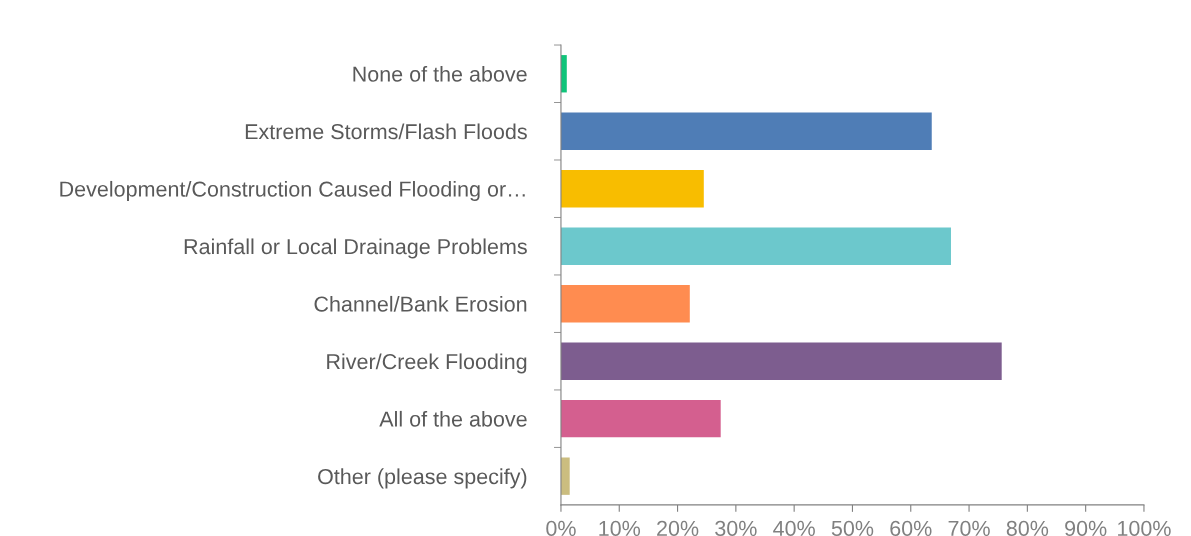 This screenshot has width=1191, height=536. Describe the element at coordinates (969, 528) in the screenshot. I see `x-tick-label: 70%` at that location.